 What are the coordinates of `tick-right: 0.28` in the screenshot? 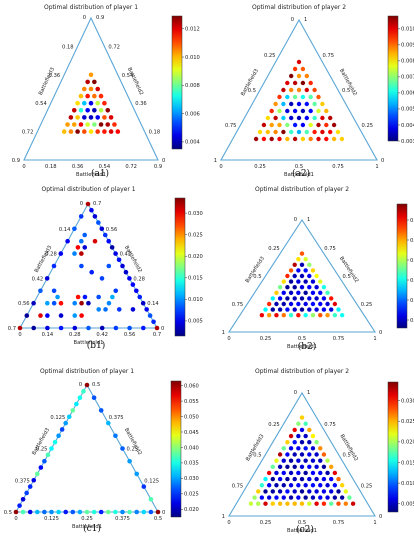 It's located at (139, 279).